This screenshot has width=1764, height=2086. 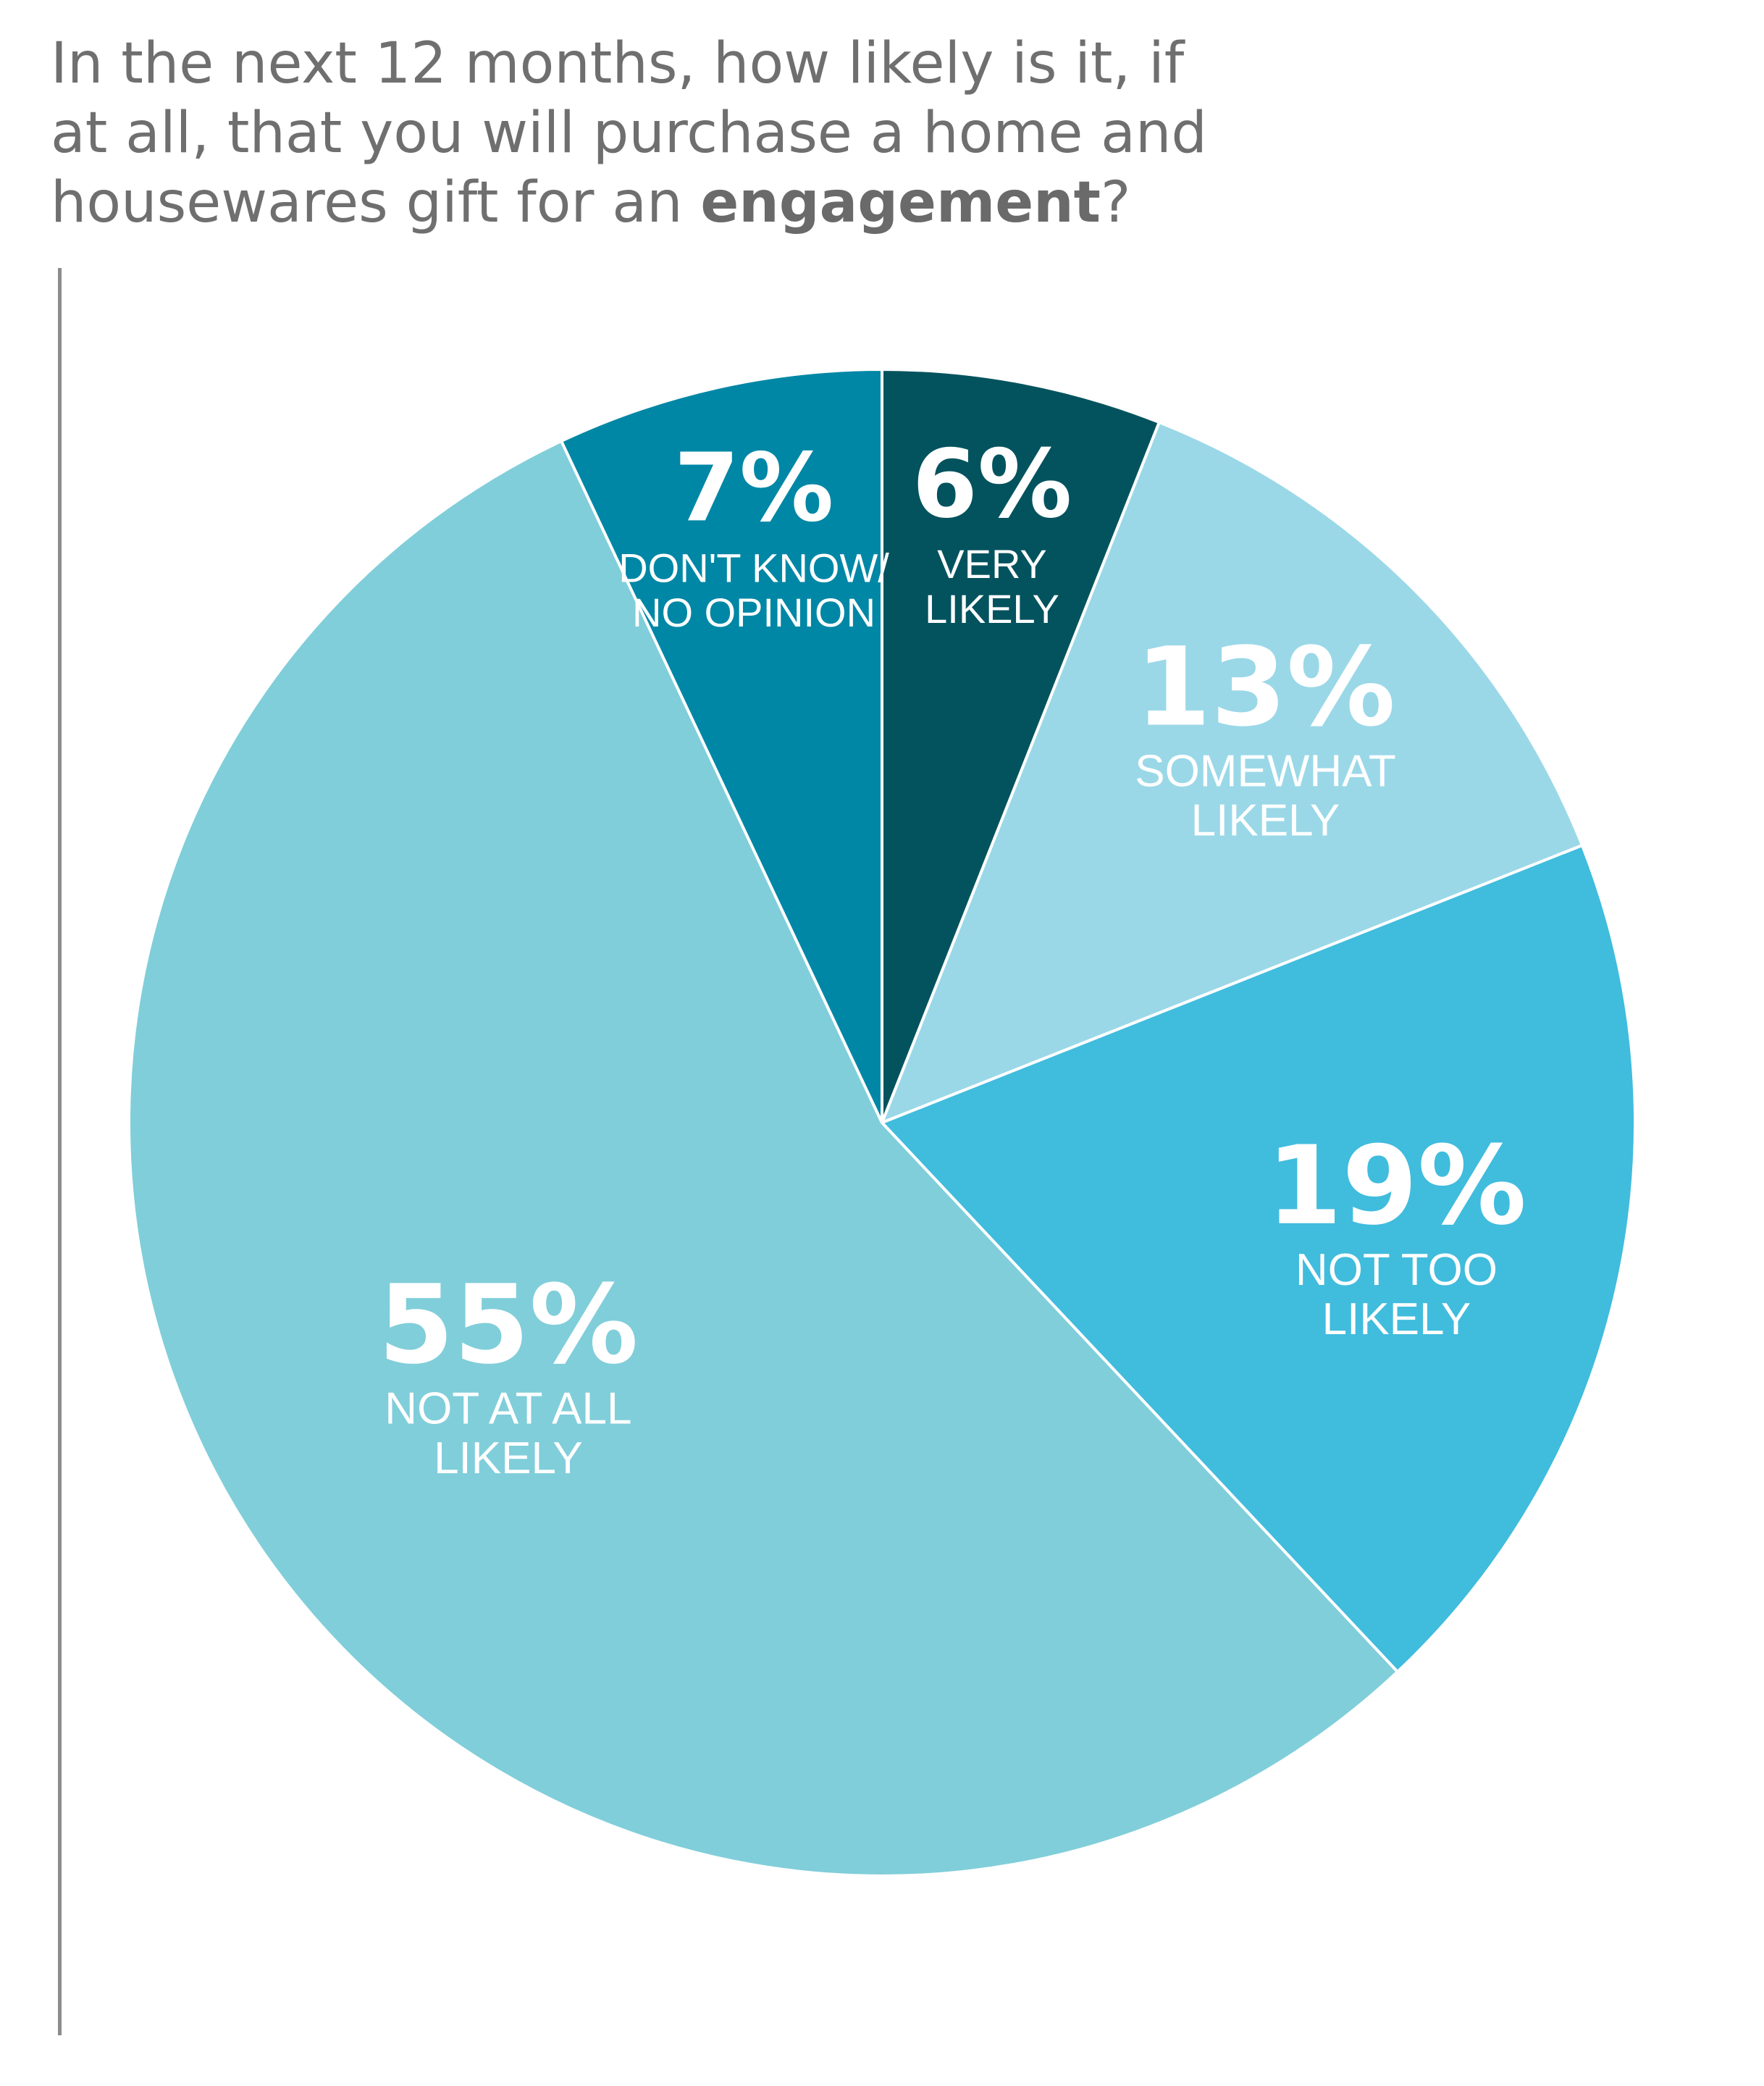 I want to click on title-emphasis: engagement, so click(x=900, y=202).